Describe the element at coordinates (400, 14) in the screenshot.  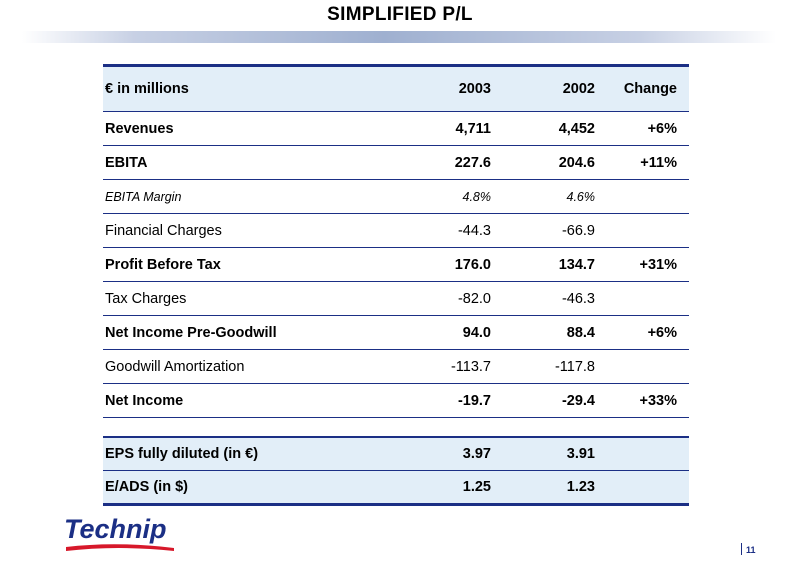
I see `page-title: SIMPLIFIED P/L` at that location.